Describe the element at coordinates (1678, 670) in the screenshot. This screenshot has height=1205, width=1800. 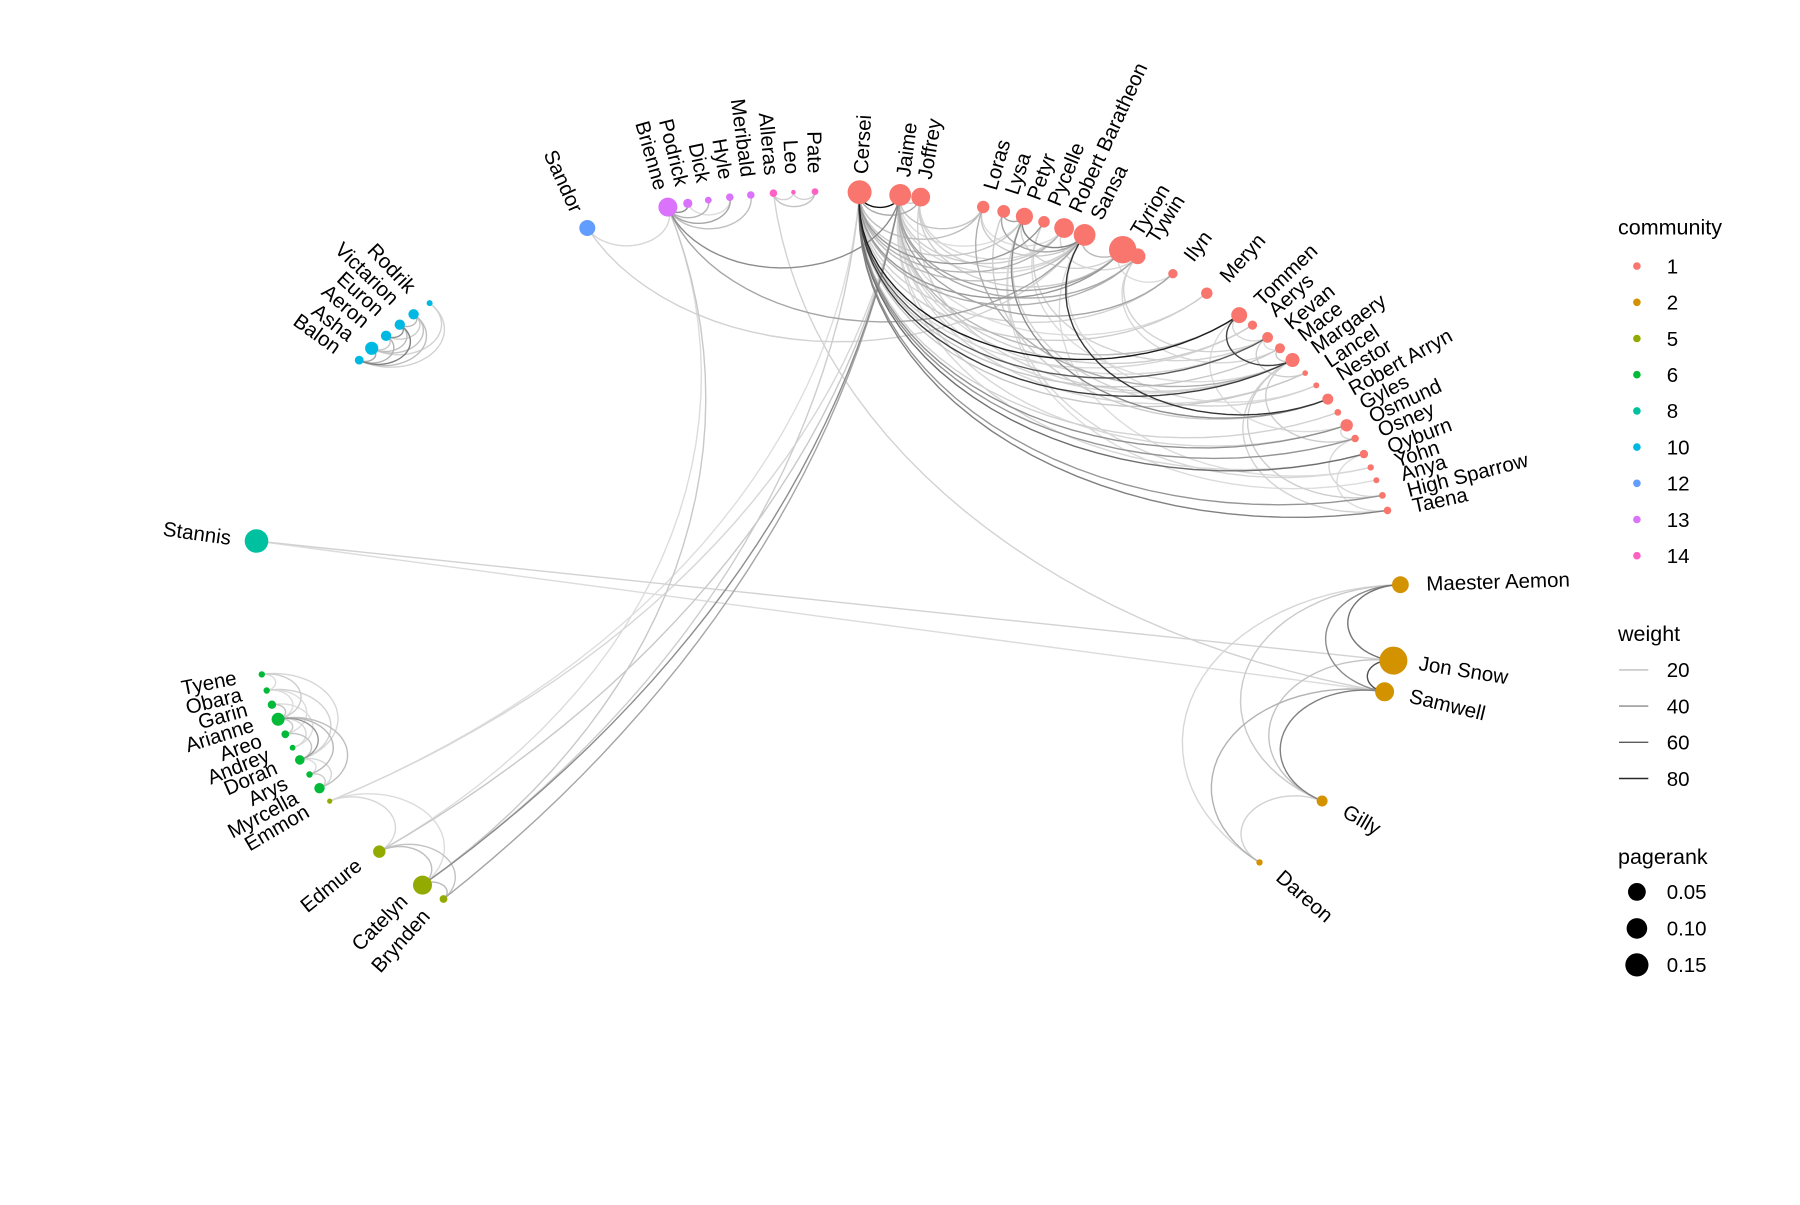
I see `svg-text: 20` at that location.